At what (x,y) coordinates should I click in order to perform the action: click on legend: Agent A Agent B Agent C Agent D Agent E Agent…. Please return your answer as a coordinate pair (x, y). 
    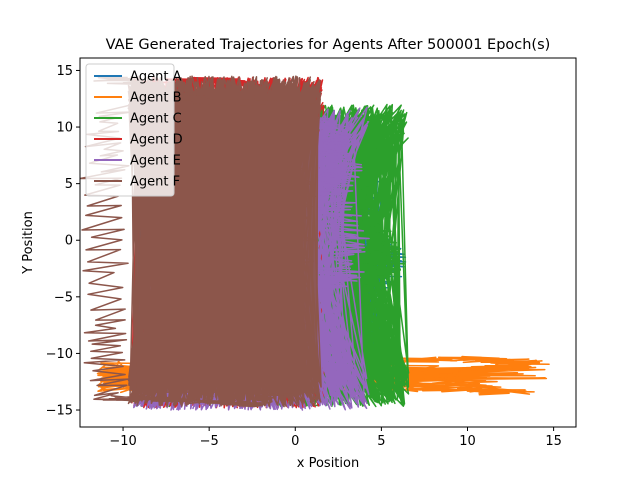
    Looking at the image, I should click on (134, 130).